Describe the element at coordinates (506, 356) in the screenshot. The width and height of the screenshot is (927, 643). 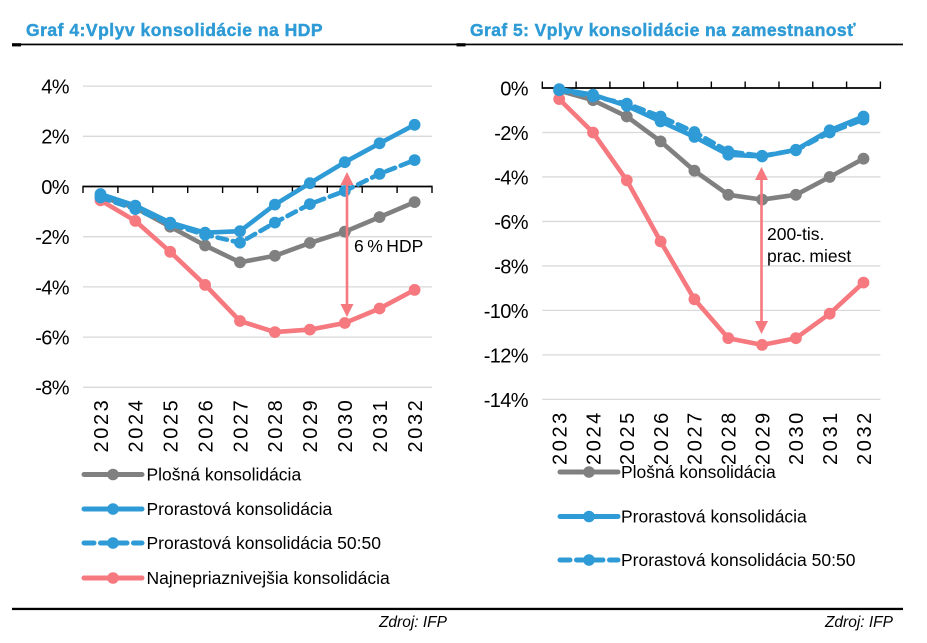
I see `svg-text: -12%` at that location.